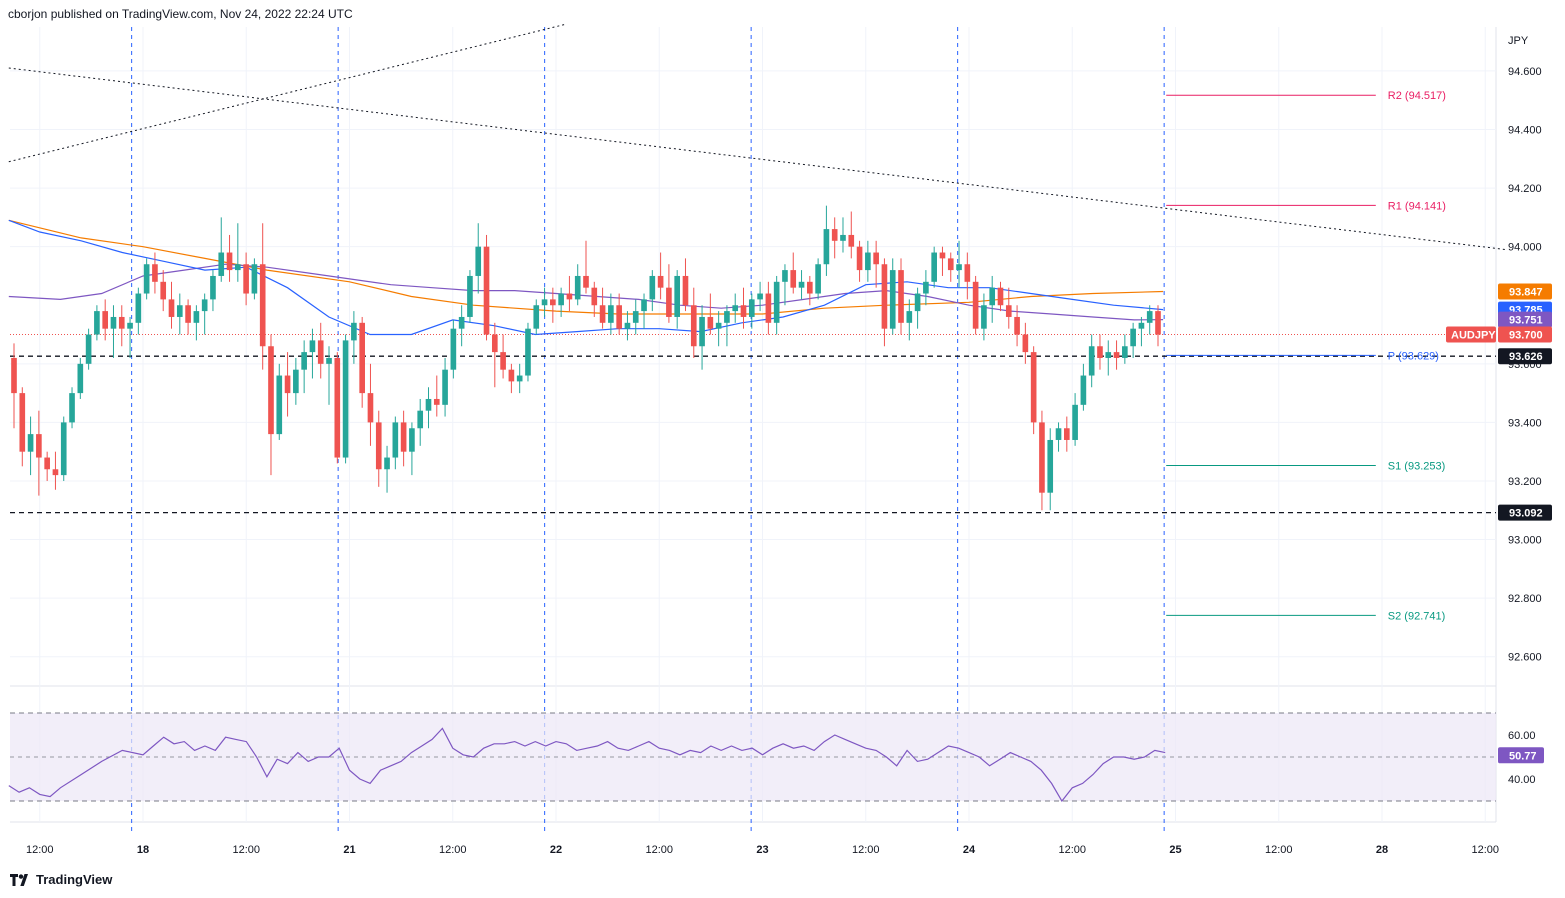 The image size is (1565, 898). What do you see at coordinates (287, 93) in the screenshot?
I see `trendline` at bounding box center [287, 93].